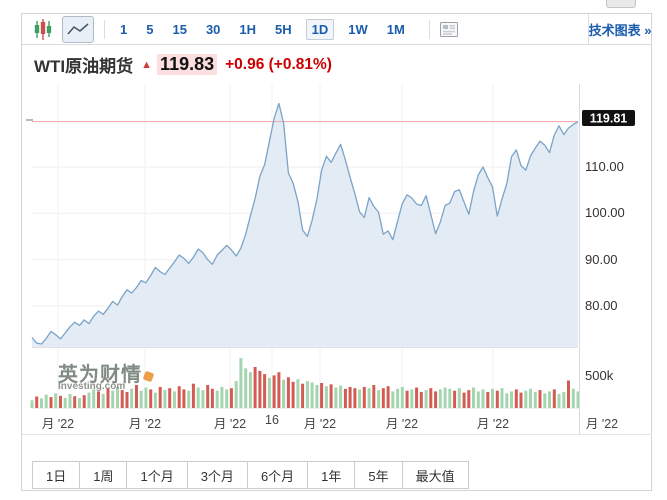 This screenshot has width=667, height=500. What do you see at coordinates (103, 475) in the screenshot?
I see `range-button-1w: 1周` at bounding box center [103, 475].